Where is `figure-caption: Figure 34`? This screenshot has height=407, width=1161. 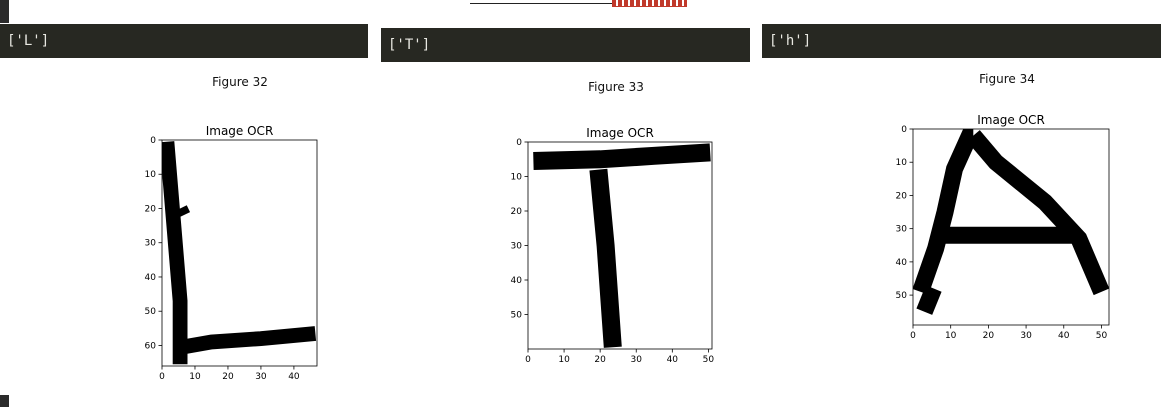 figure-caption: Figure 34 is located at coordinates (1007, 79).